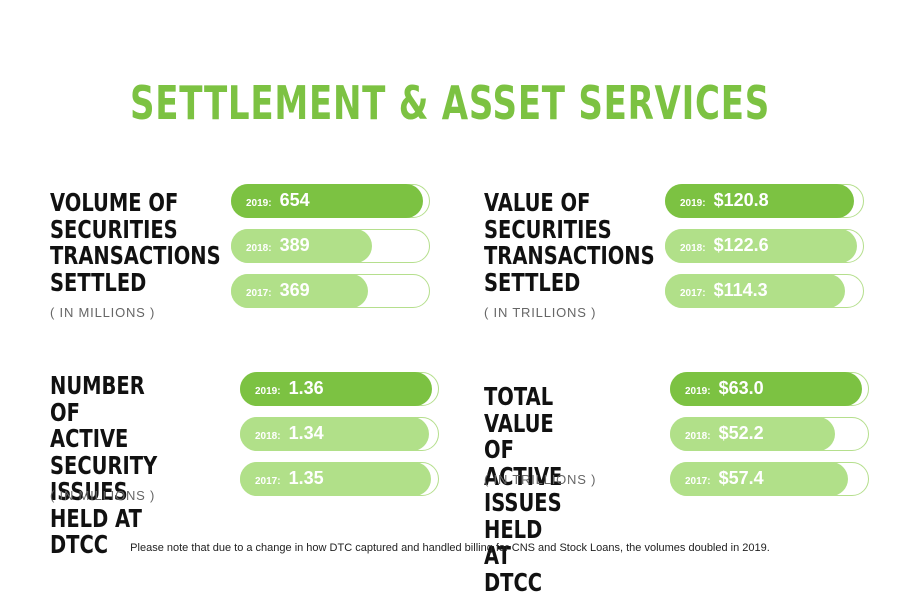 This screenshot has height=600, width=900. I want to click on bar-track: 2018: 389, so click(330, 245).